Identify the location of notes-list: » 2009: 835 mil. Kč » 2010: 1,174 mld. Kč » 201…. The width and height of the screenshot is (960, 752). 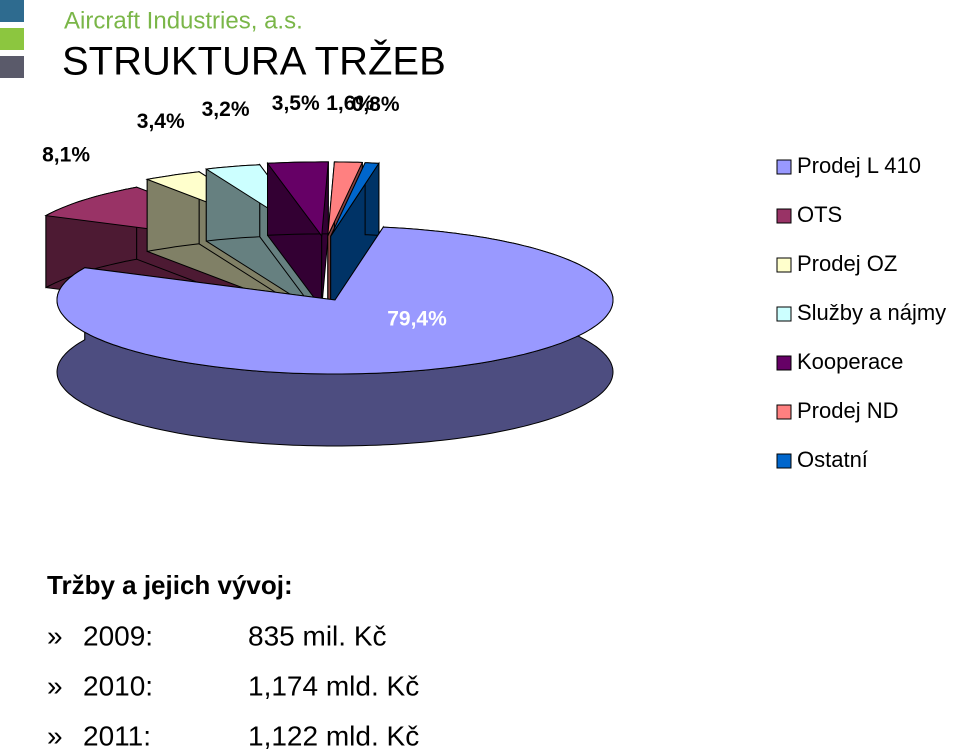
(233, 685).